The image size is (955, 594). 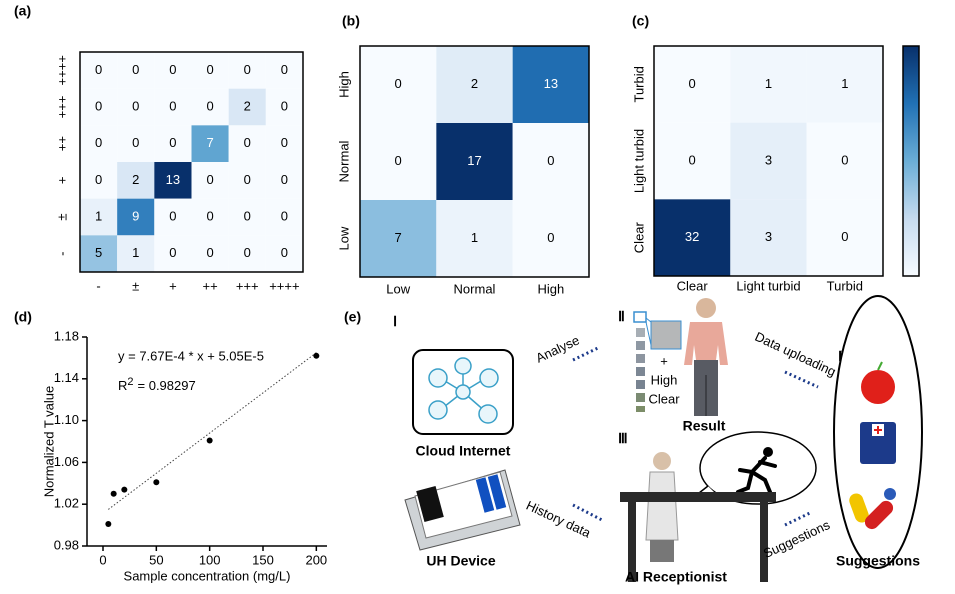 I want to click on box-label: Result, so click(x=704, y=426).